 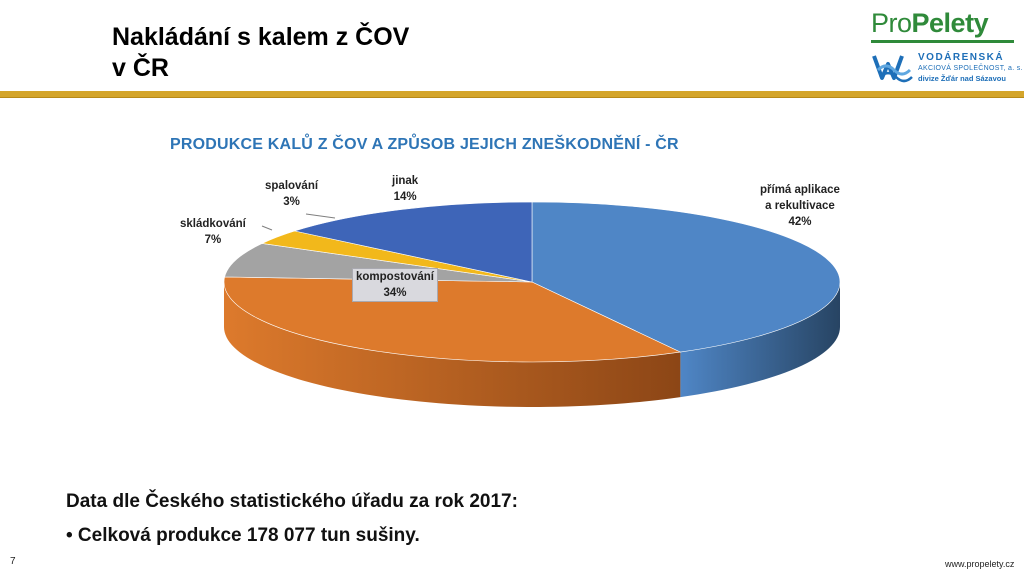 I want to click on slice-label-name: přímá aplikace, so click(x=800, y=190).